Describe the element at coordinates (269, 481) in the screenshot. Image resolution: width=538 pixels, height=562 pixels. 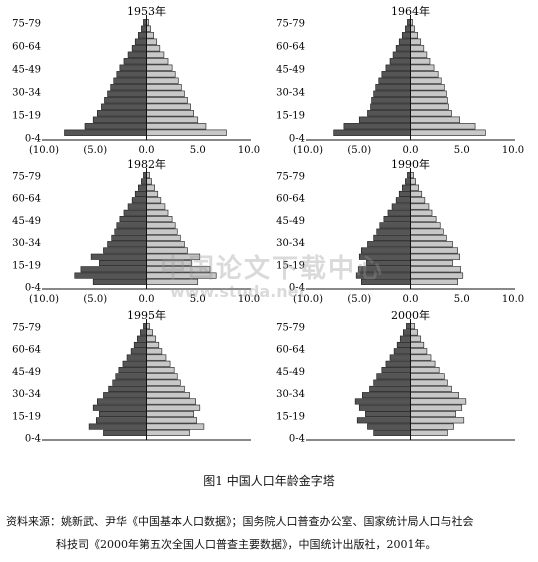
I see `figure-caption: 图1 中国人口年龄金字塔` at that location.